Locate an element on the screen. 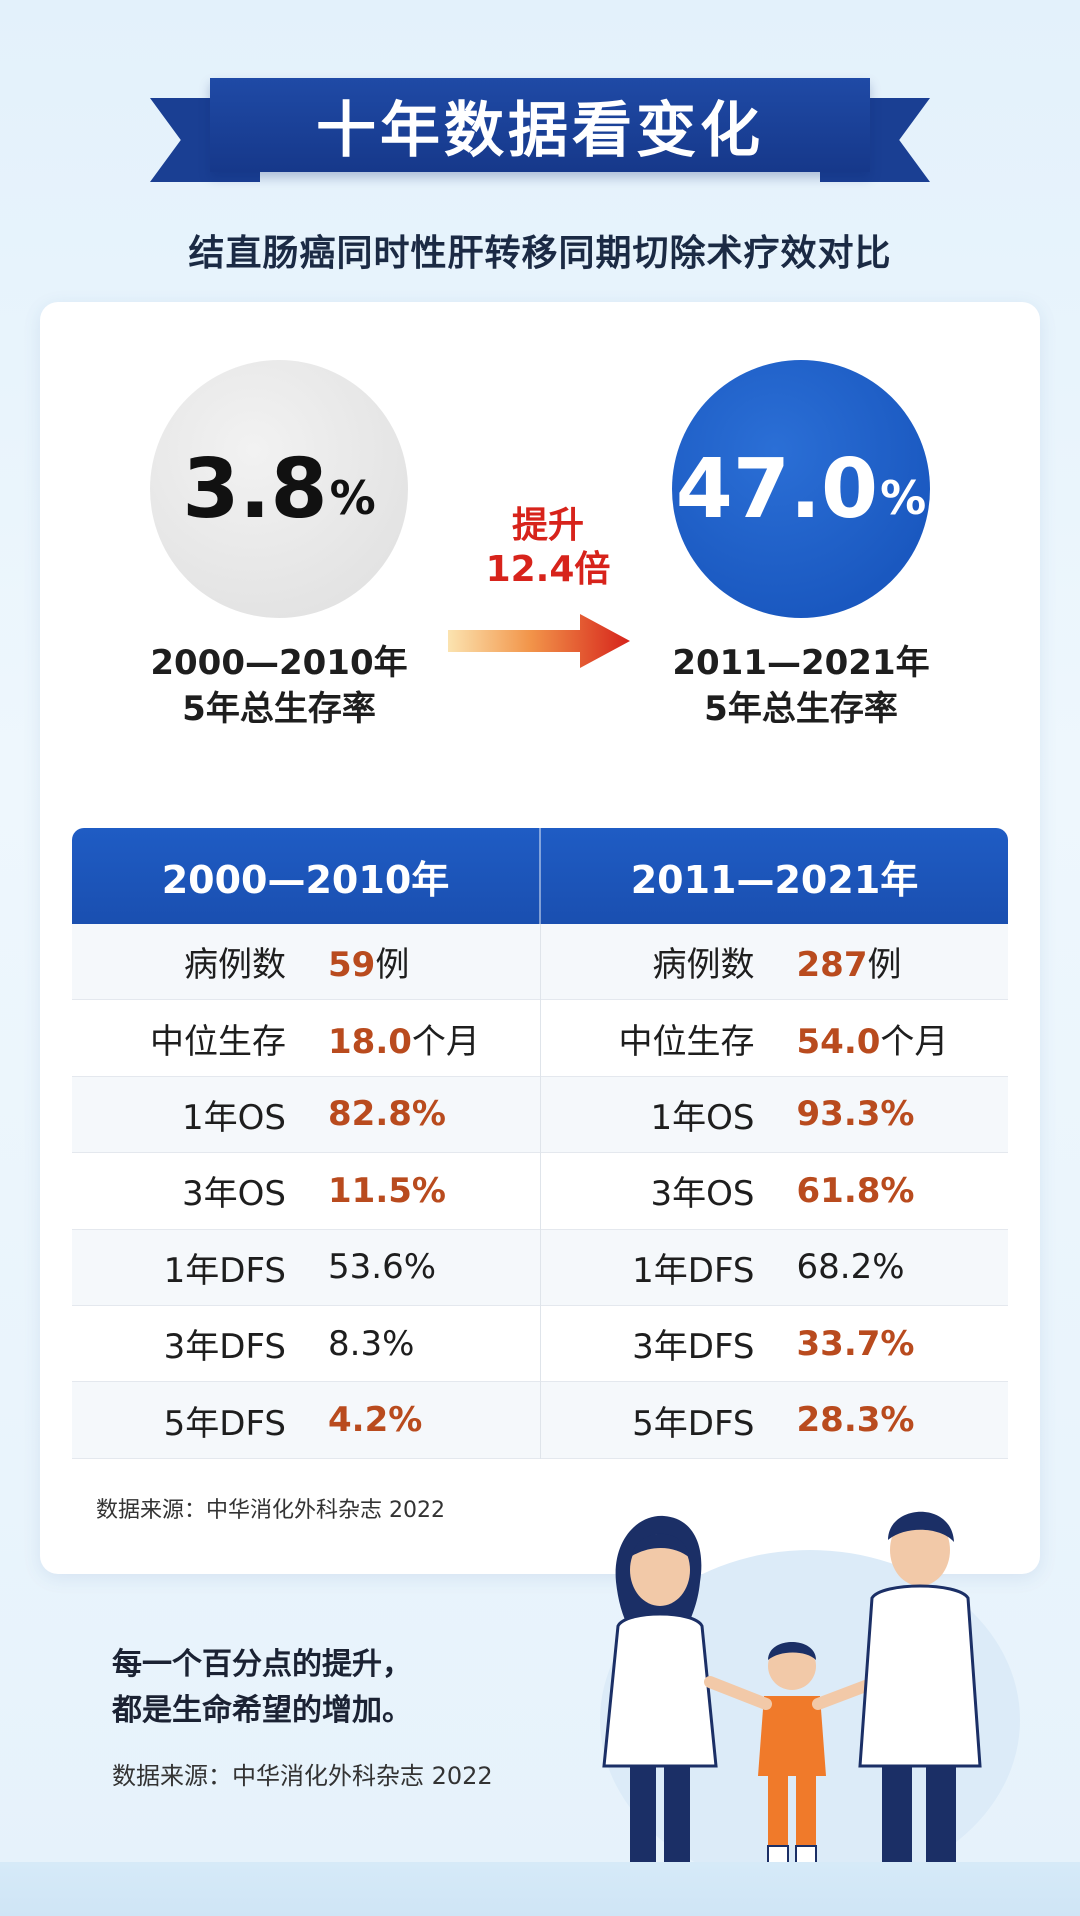 Image resolution: width=1080 pixels, height=1916 pixels. title-banner: 十年数据看变化 is located at coordinates (540, 130).